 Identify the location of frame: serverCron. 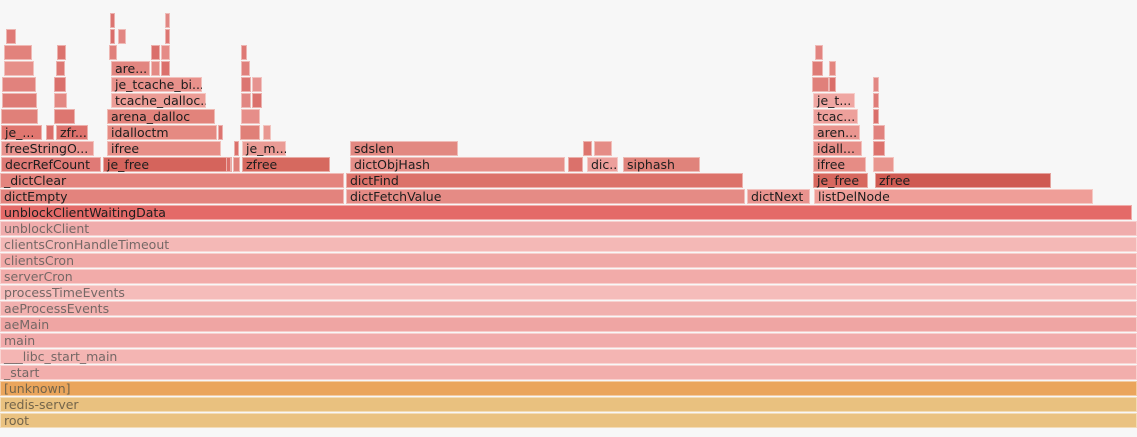
(568, 276).